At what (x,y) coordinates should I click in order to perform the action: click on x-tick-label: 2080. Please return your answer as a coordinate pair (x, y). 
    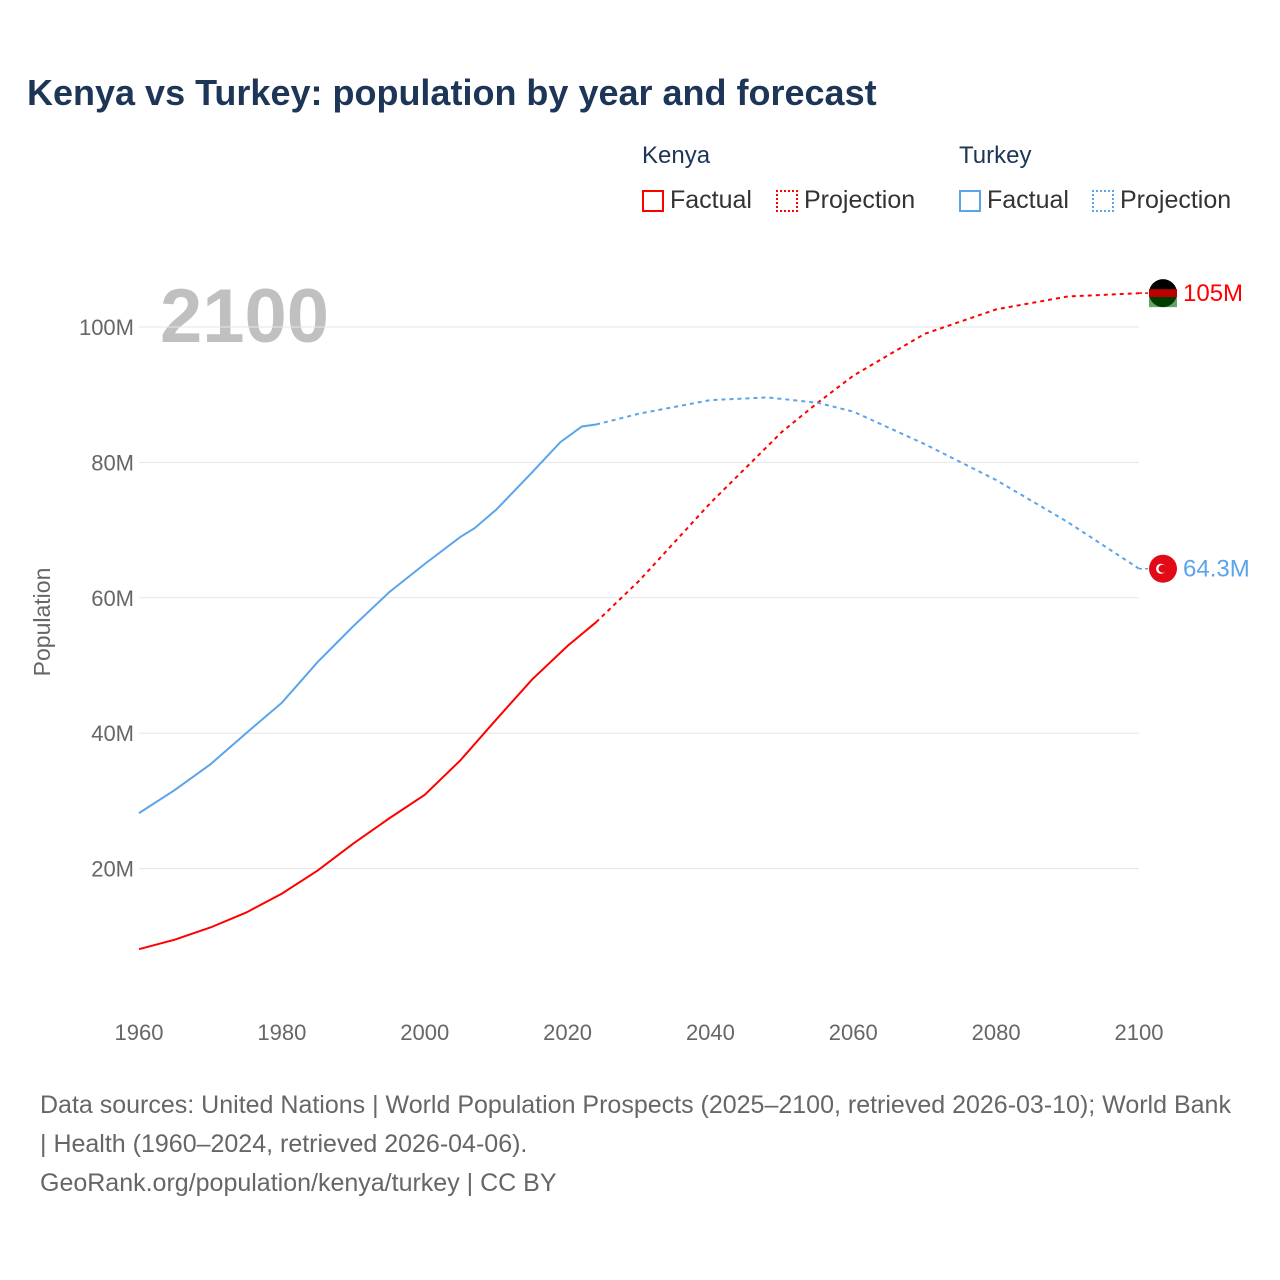
    Looking at the image, I should click on (996, 1032).